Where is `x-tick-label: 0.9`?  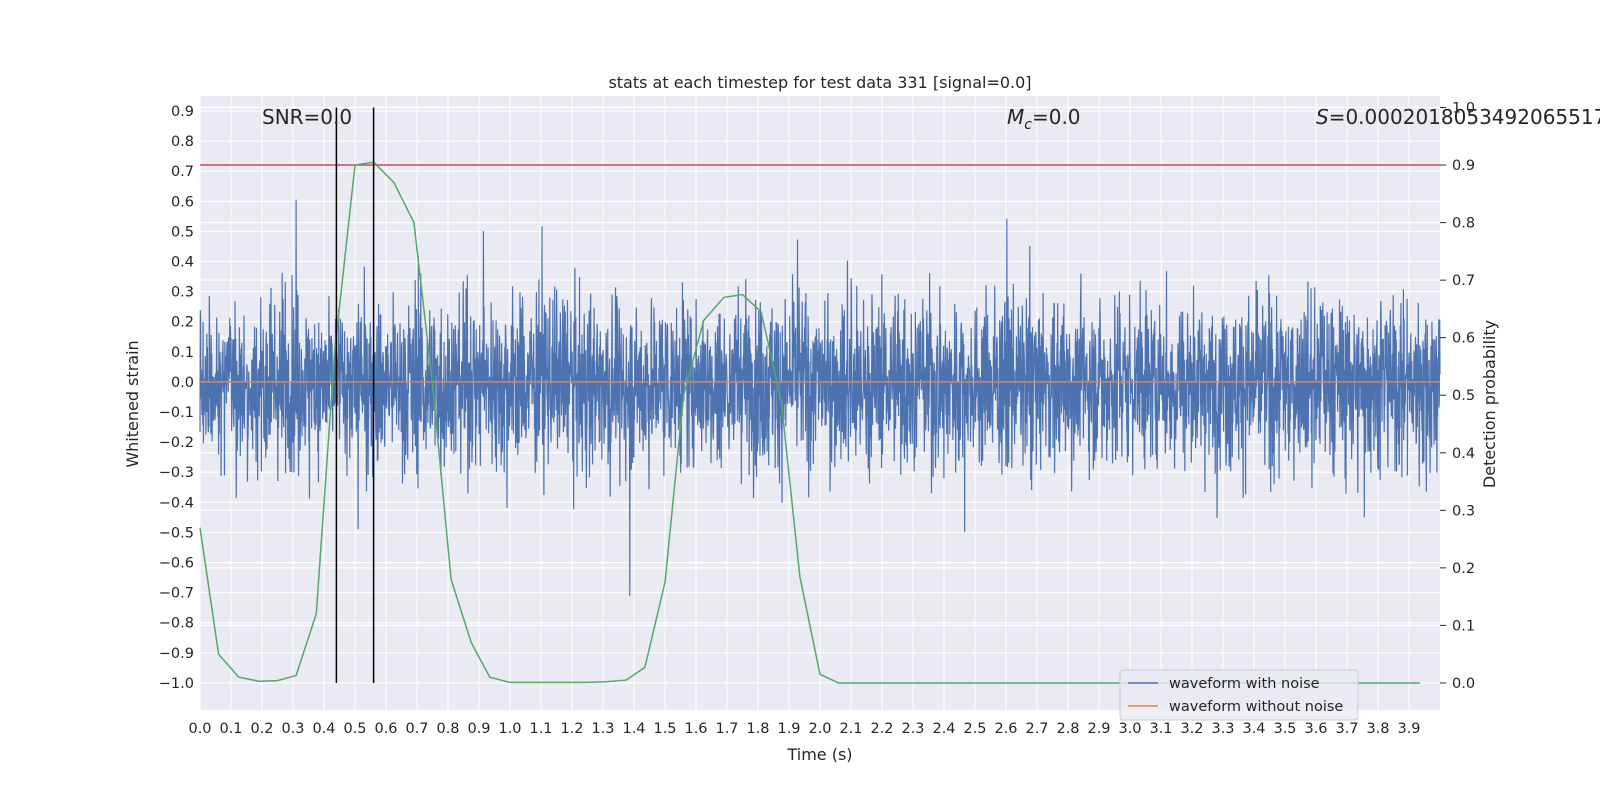
x-tick-label: 0.9 is located at coordinates (478, 729).